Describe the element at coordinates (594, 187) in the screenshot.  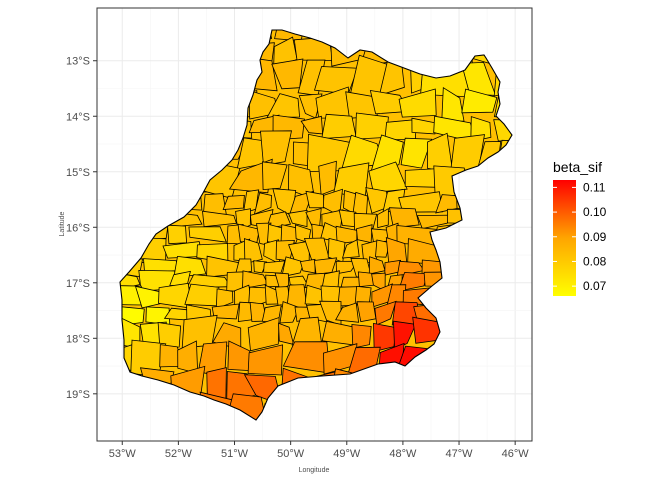
I see `legend-label: 0.11` at that location.